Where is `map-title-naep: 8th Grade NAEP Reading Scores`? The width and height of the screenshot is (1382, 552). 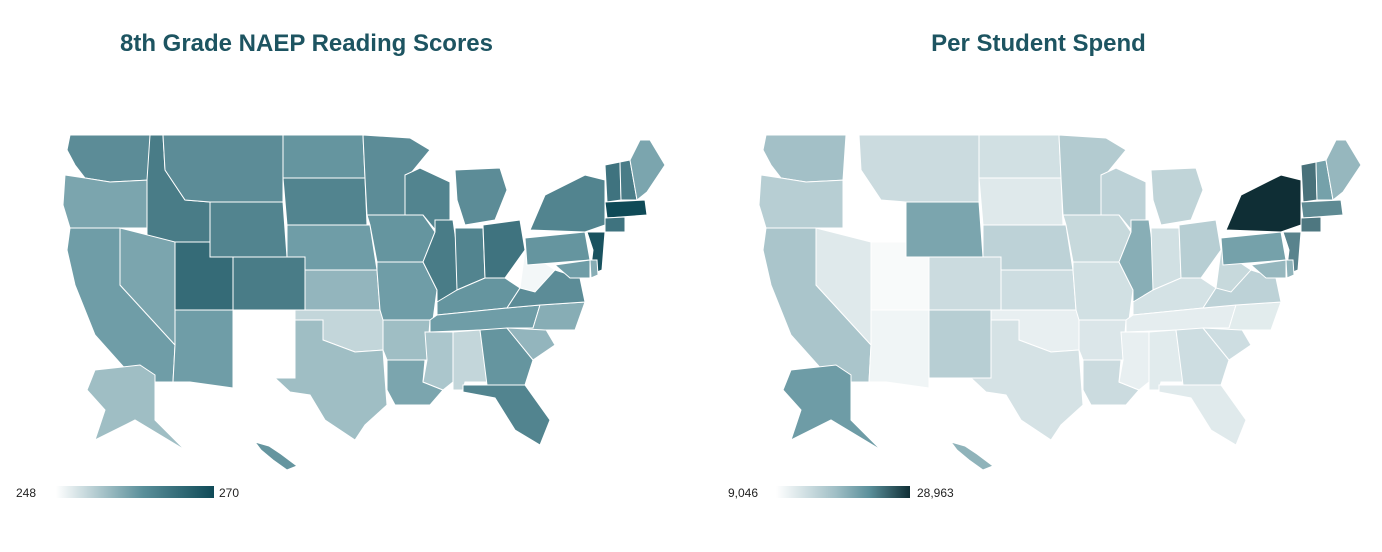
map-title-naep: 8th Grade NAEP Reading Scores is located at coordinates (306, 43).